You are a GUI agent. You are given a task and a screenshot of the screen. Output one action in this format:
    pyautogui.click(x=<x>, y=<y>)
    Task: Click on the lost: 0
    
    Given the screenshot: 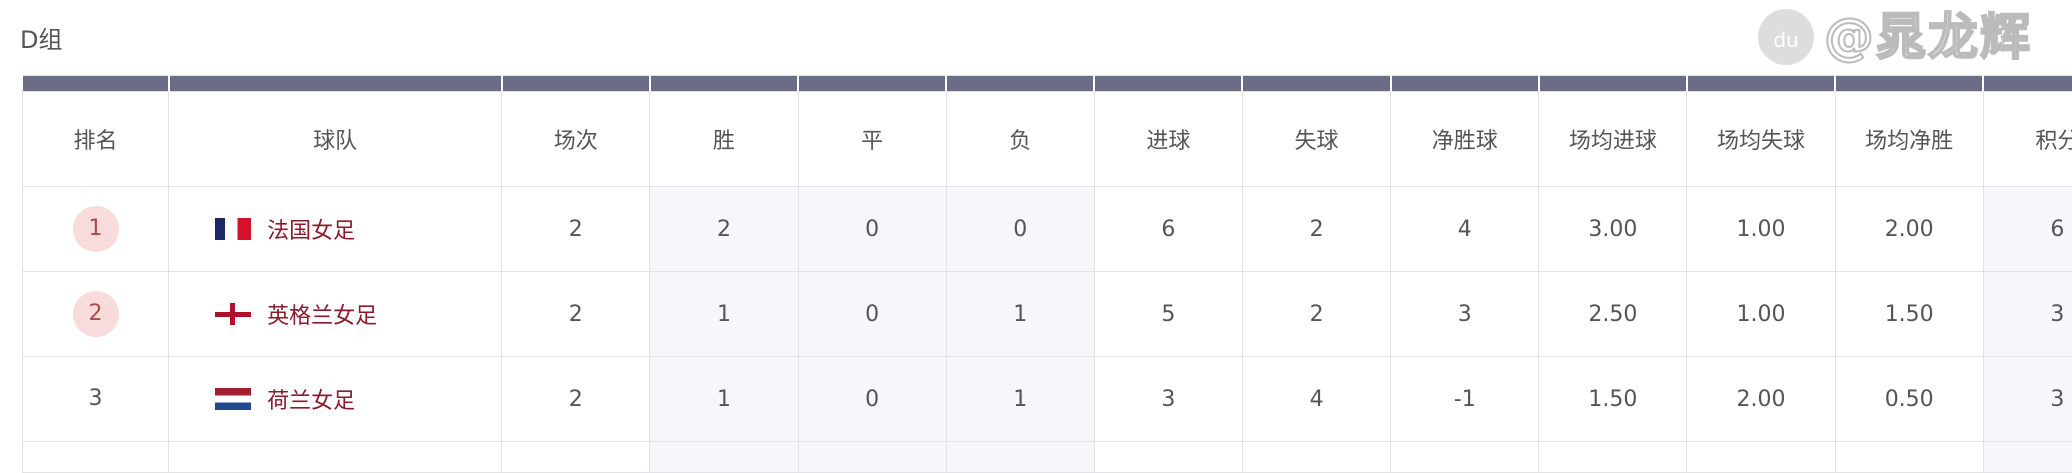 What is the action you would take?
    pyautogui.click(x=1020, y=229)
    